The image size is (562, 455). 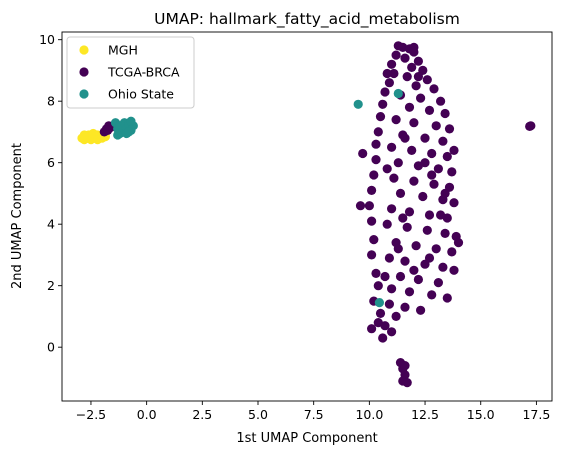 What do you see at coordinates (123, 50) in the screenshot?
I see `legend-label-mgh: MGH` at bounding box center [123, 50].